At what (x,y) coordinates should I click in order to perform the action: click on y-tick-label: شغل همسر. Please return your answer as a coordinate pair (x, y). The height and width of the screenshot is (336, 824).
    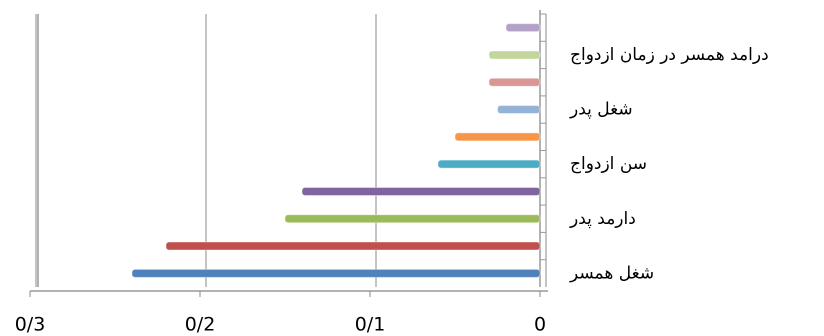
    Looking at the image, I should click on (611, 273).